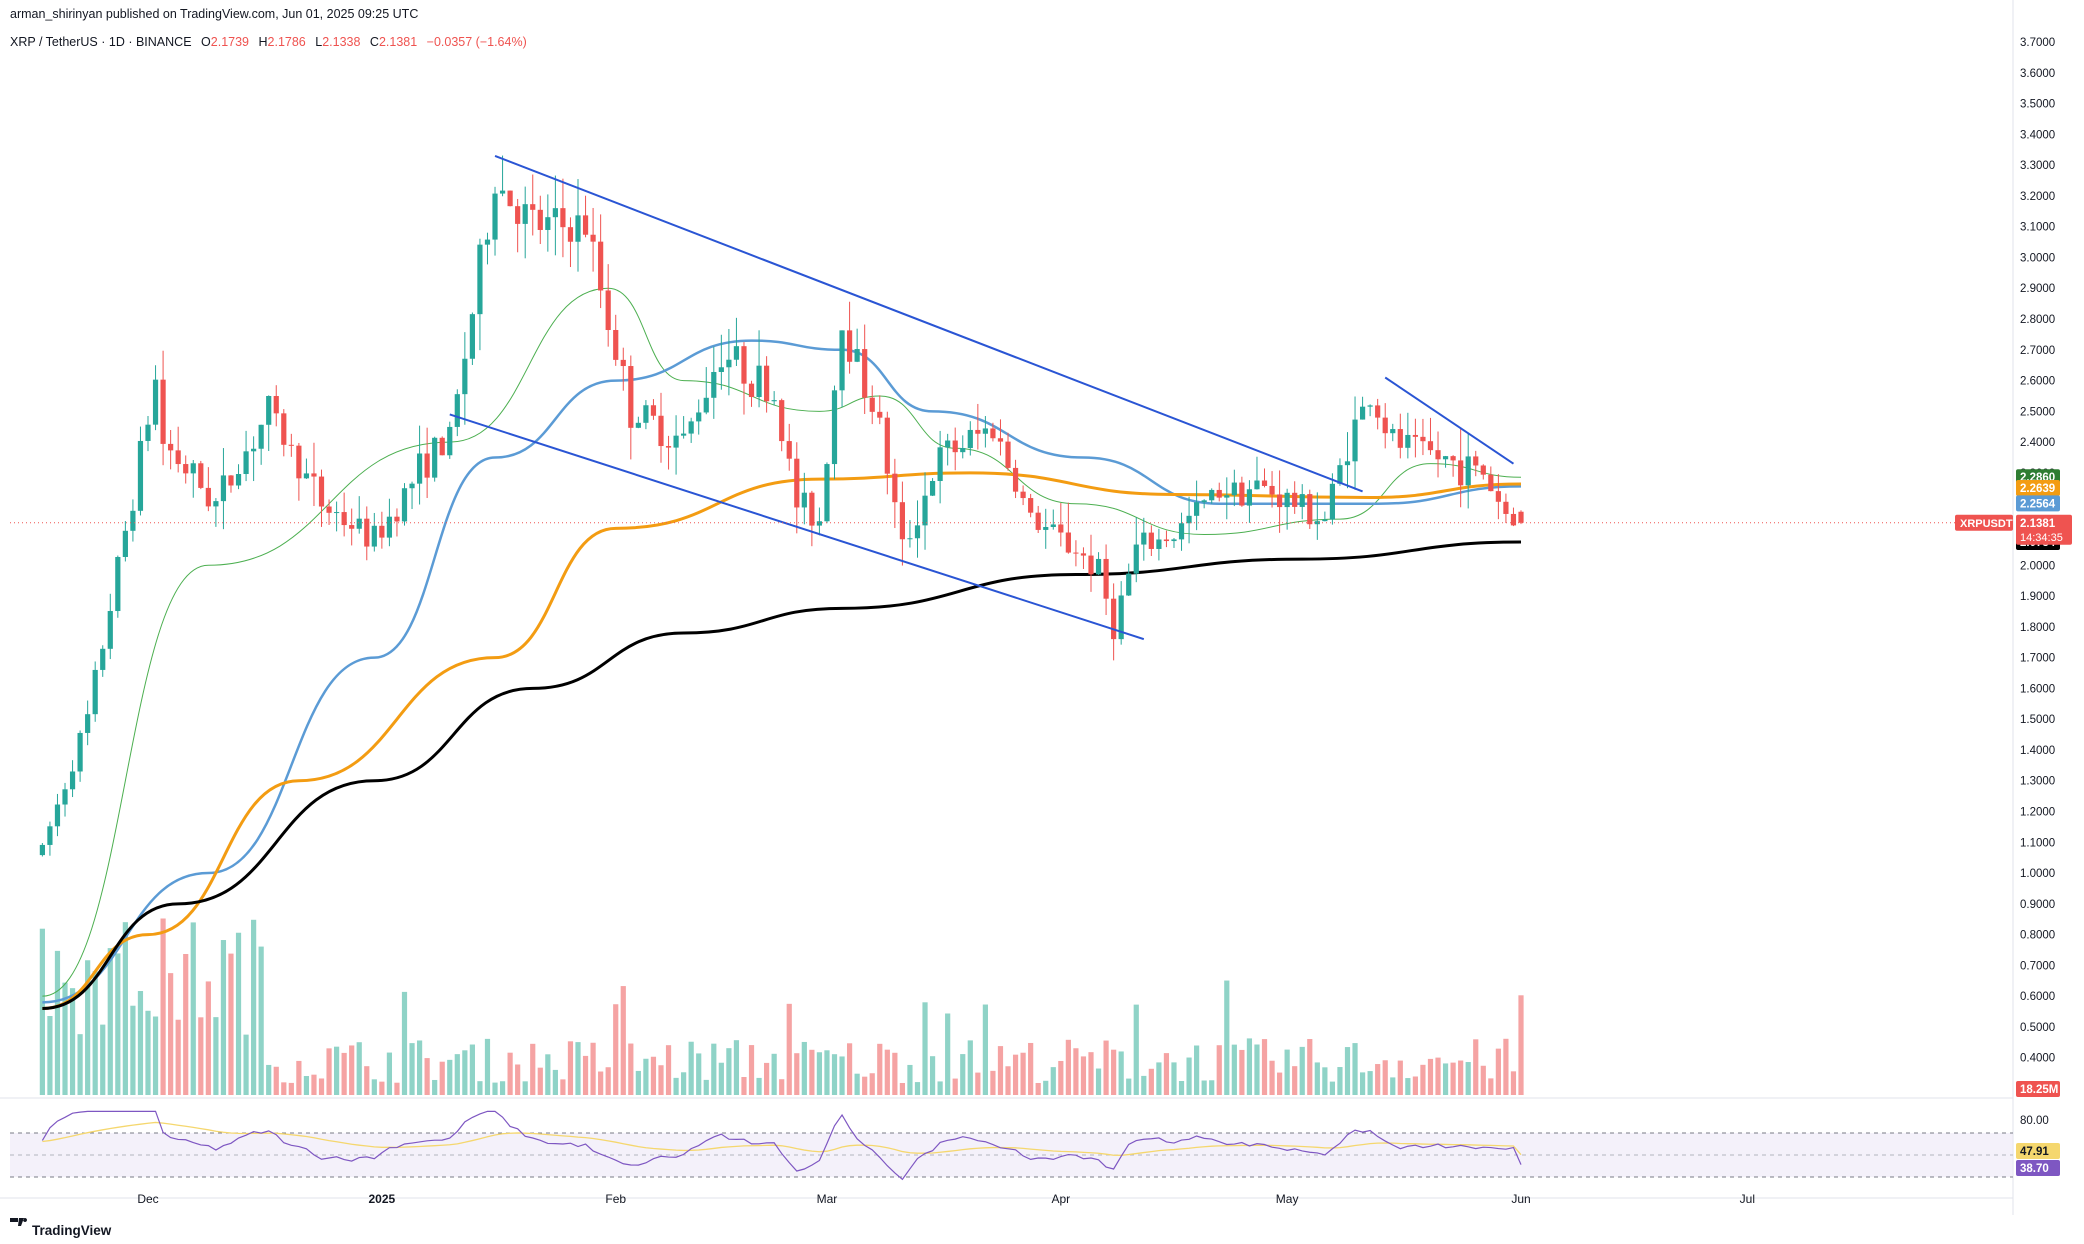 This screenshot has height=1244, width=2084. I want to click on ema100-badge: 2.2639, so click(2037, 489).